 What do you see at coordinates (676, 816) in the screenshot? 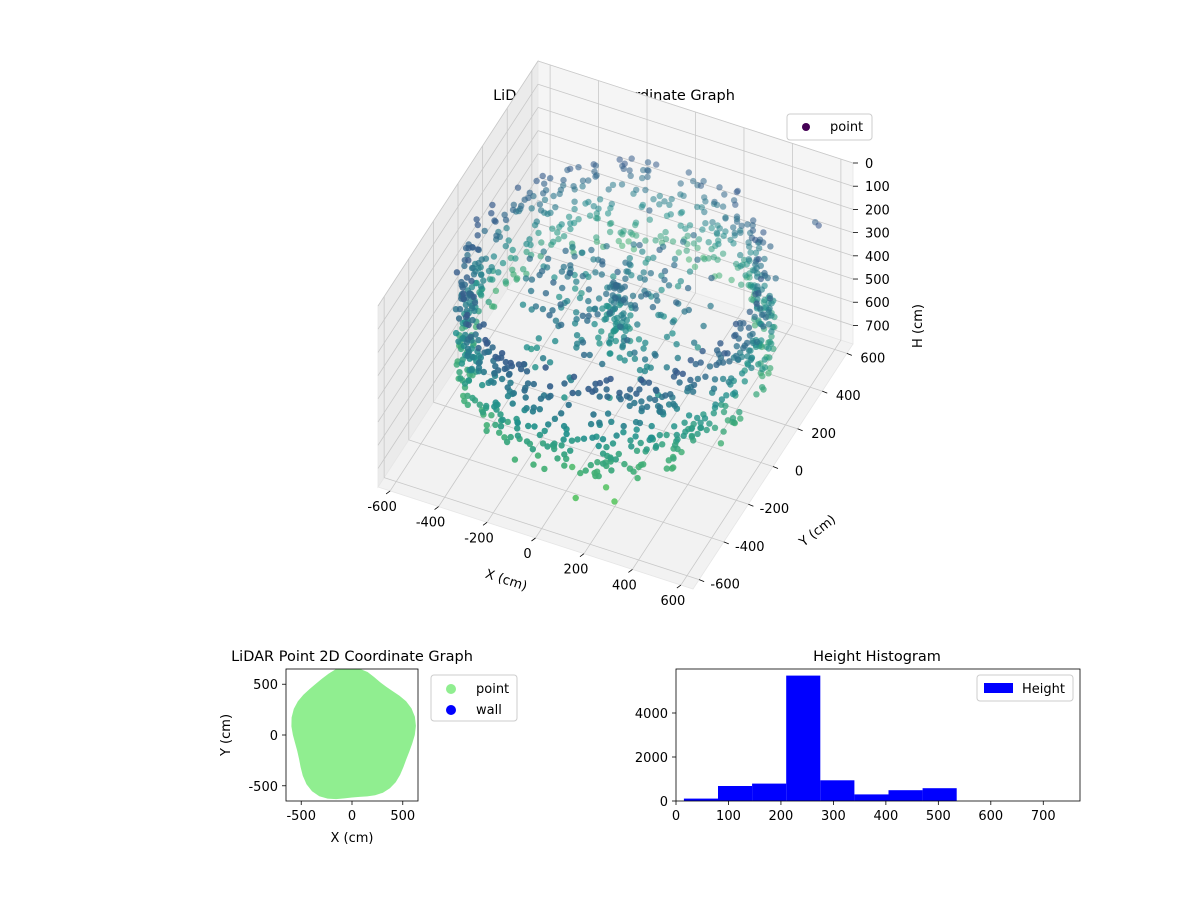
I see `x-tick-label-histogram: 0` at bounding box center [676, 816].